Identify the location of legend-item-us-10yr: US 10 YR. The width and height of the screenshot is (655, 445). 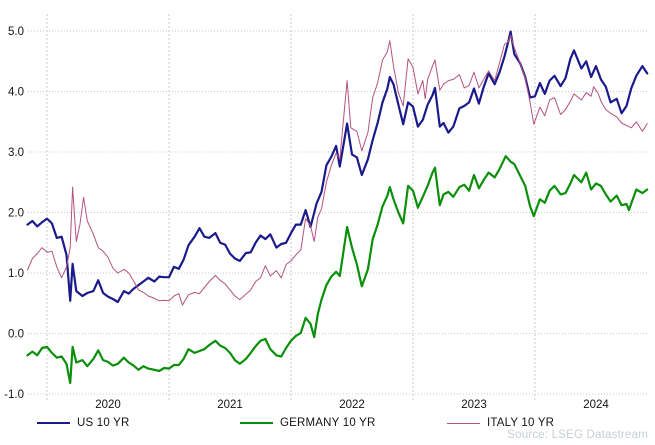
(83, 423).